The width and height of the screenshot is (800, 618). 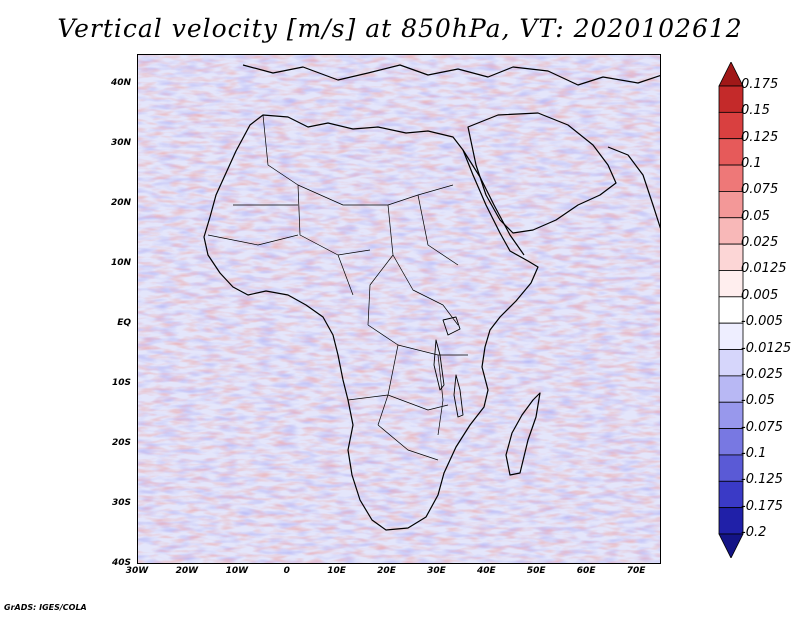 What do you see at coordinates (542, 173) in the screenshot?
I see `arabia-coastline` at bounding box center [542, 173].